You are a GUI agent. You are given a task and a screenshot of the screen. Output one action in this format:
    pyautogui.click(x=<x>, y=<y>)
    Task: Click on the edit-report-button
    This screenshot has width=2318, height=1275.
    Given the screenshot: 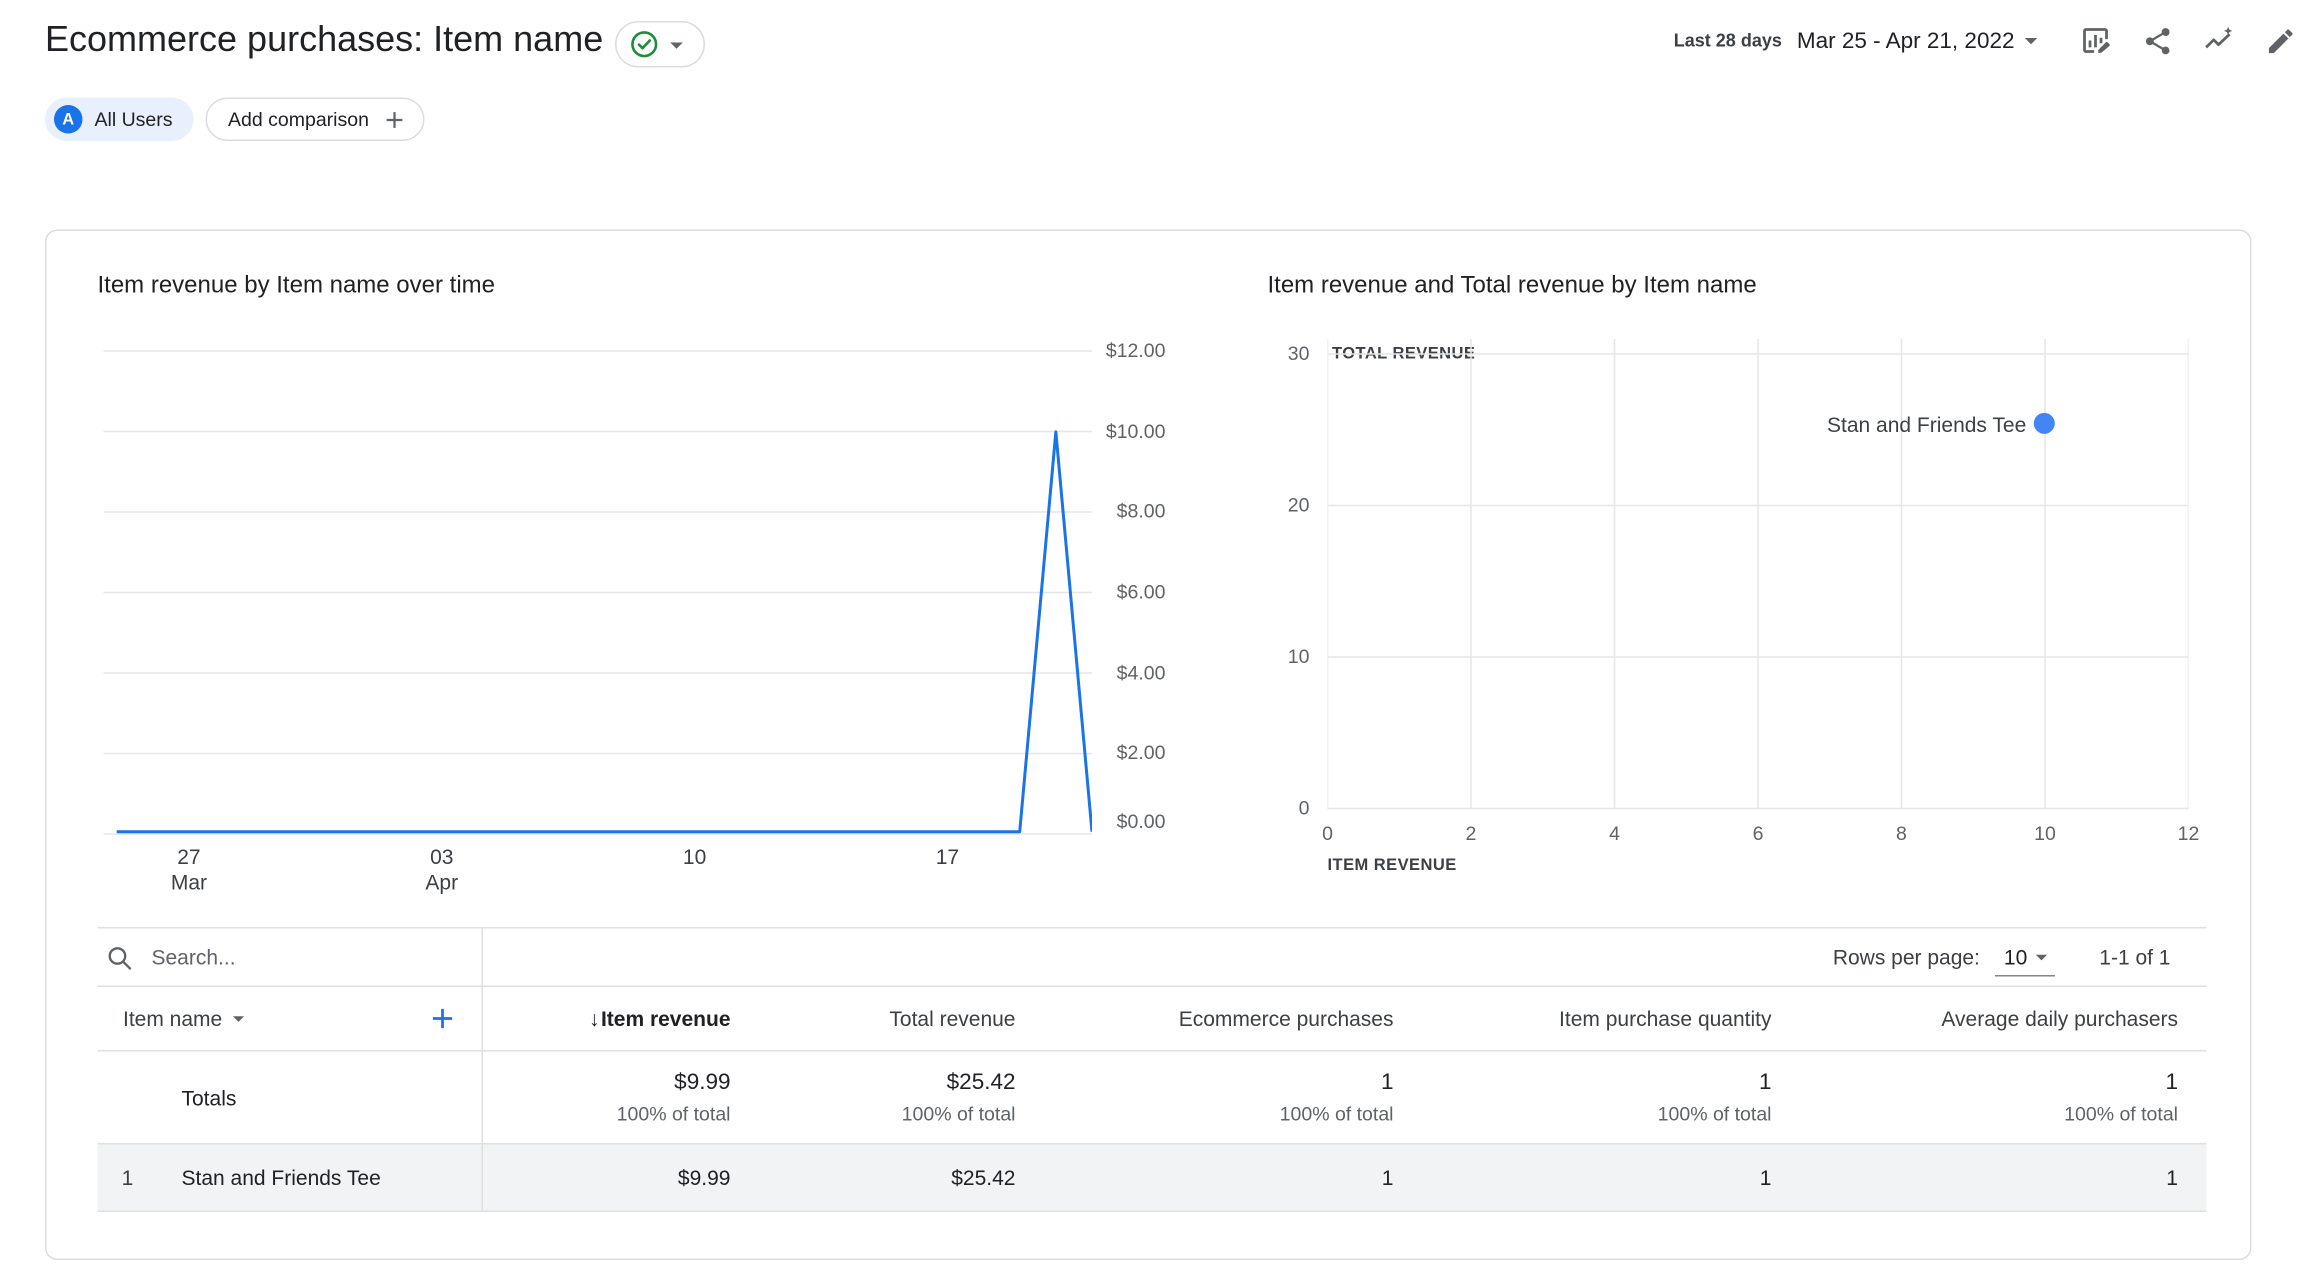 What is the action you would take?
    pyautogui.click(x=2280, y=40)
    